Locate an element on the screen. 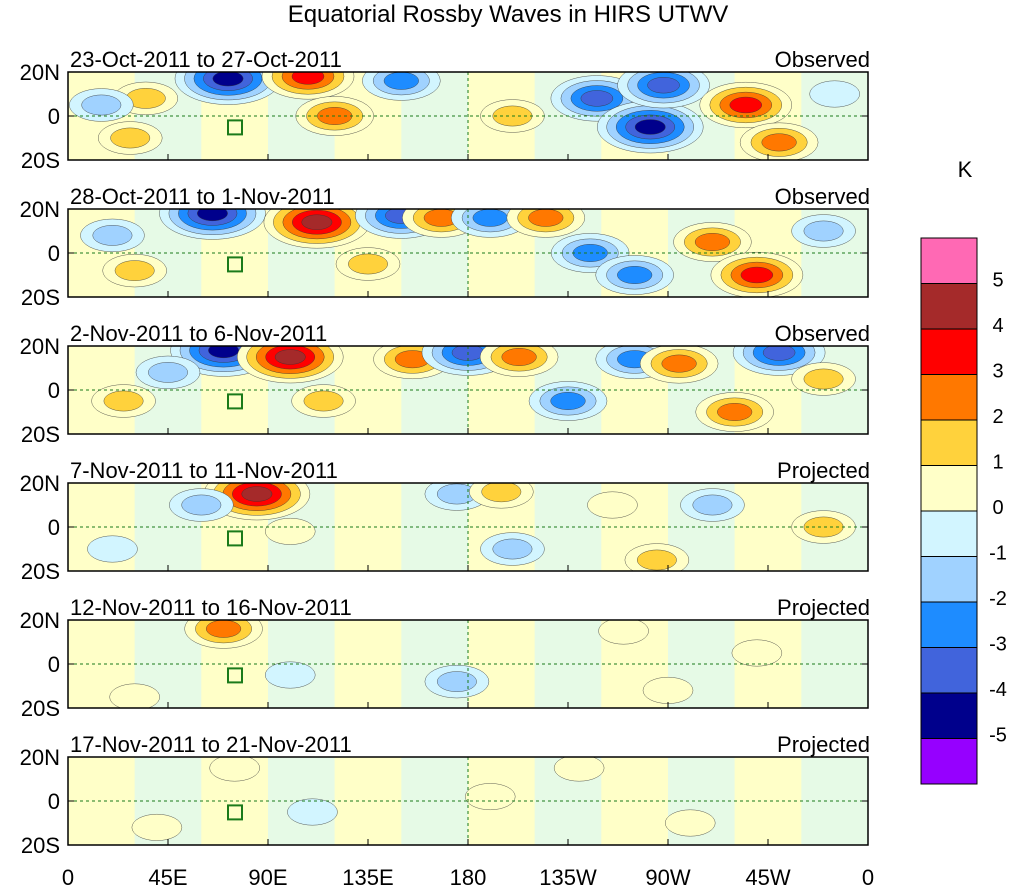 The width and height of the screenshot is (1015, 890). x-tick-label: 90E is located at coordinates (267, 877).